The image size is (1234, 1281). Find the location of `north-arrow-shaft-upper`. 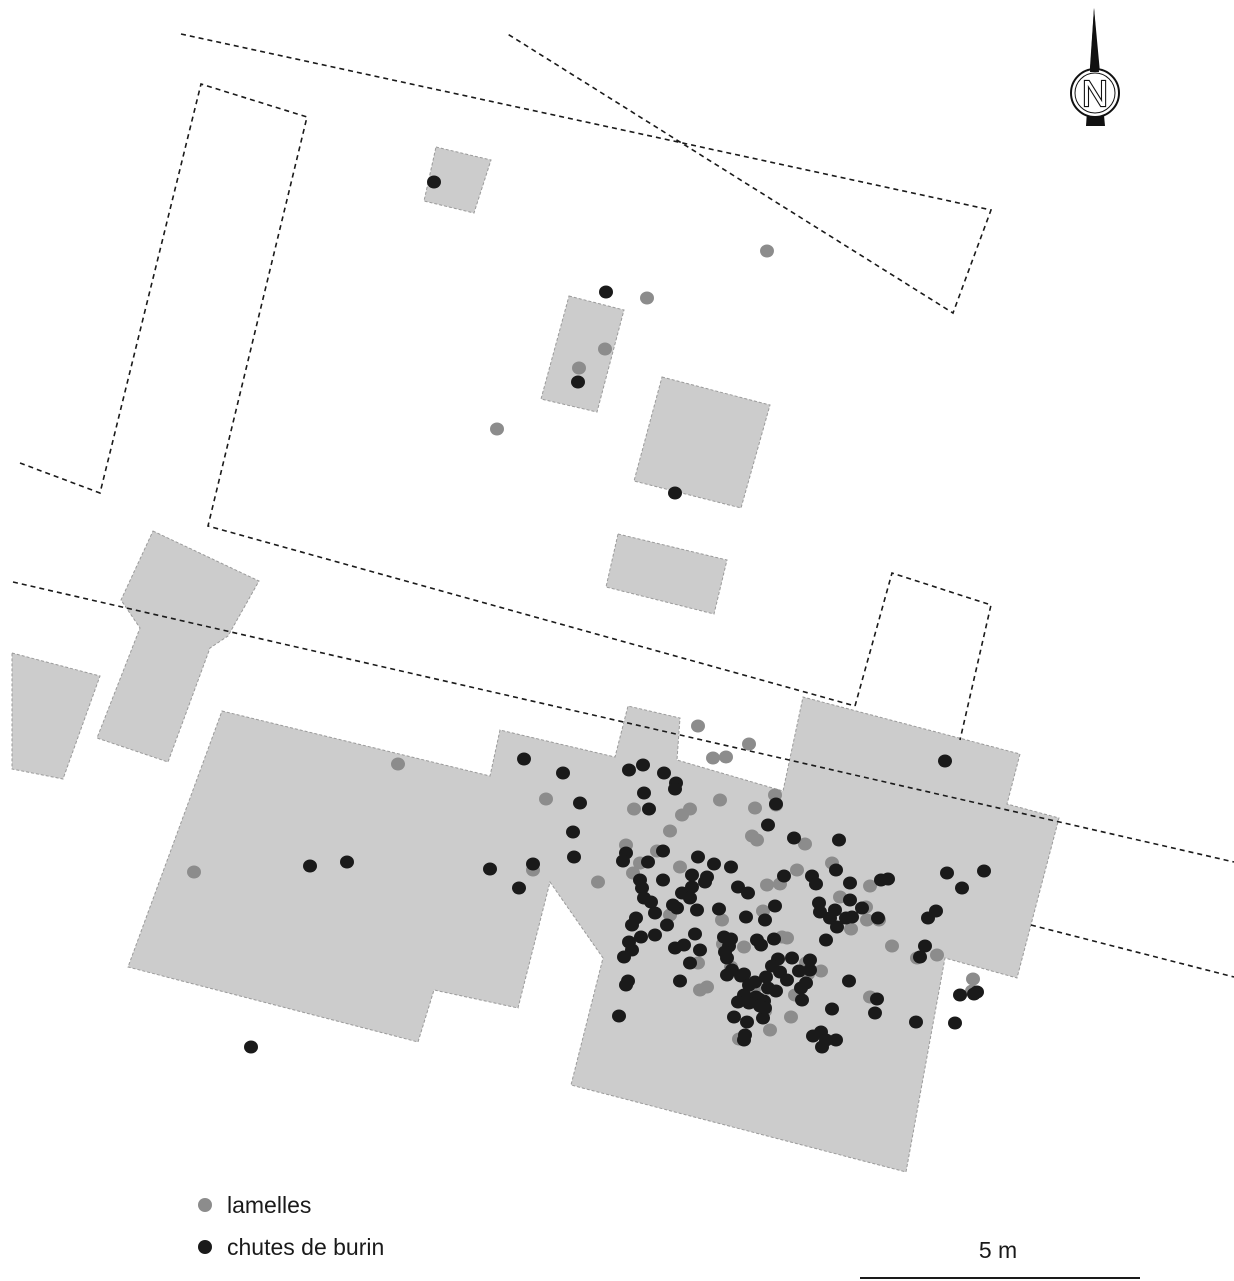

north-arrow-shaft-upper is located at coordinates (1094, 40).